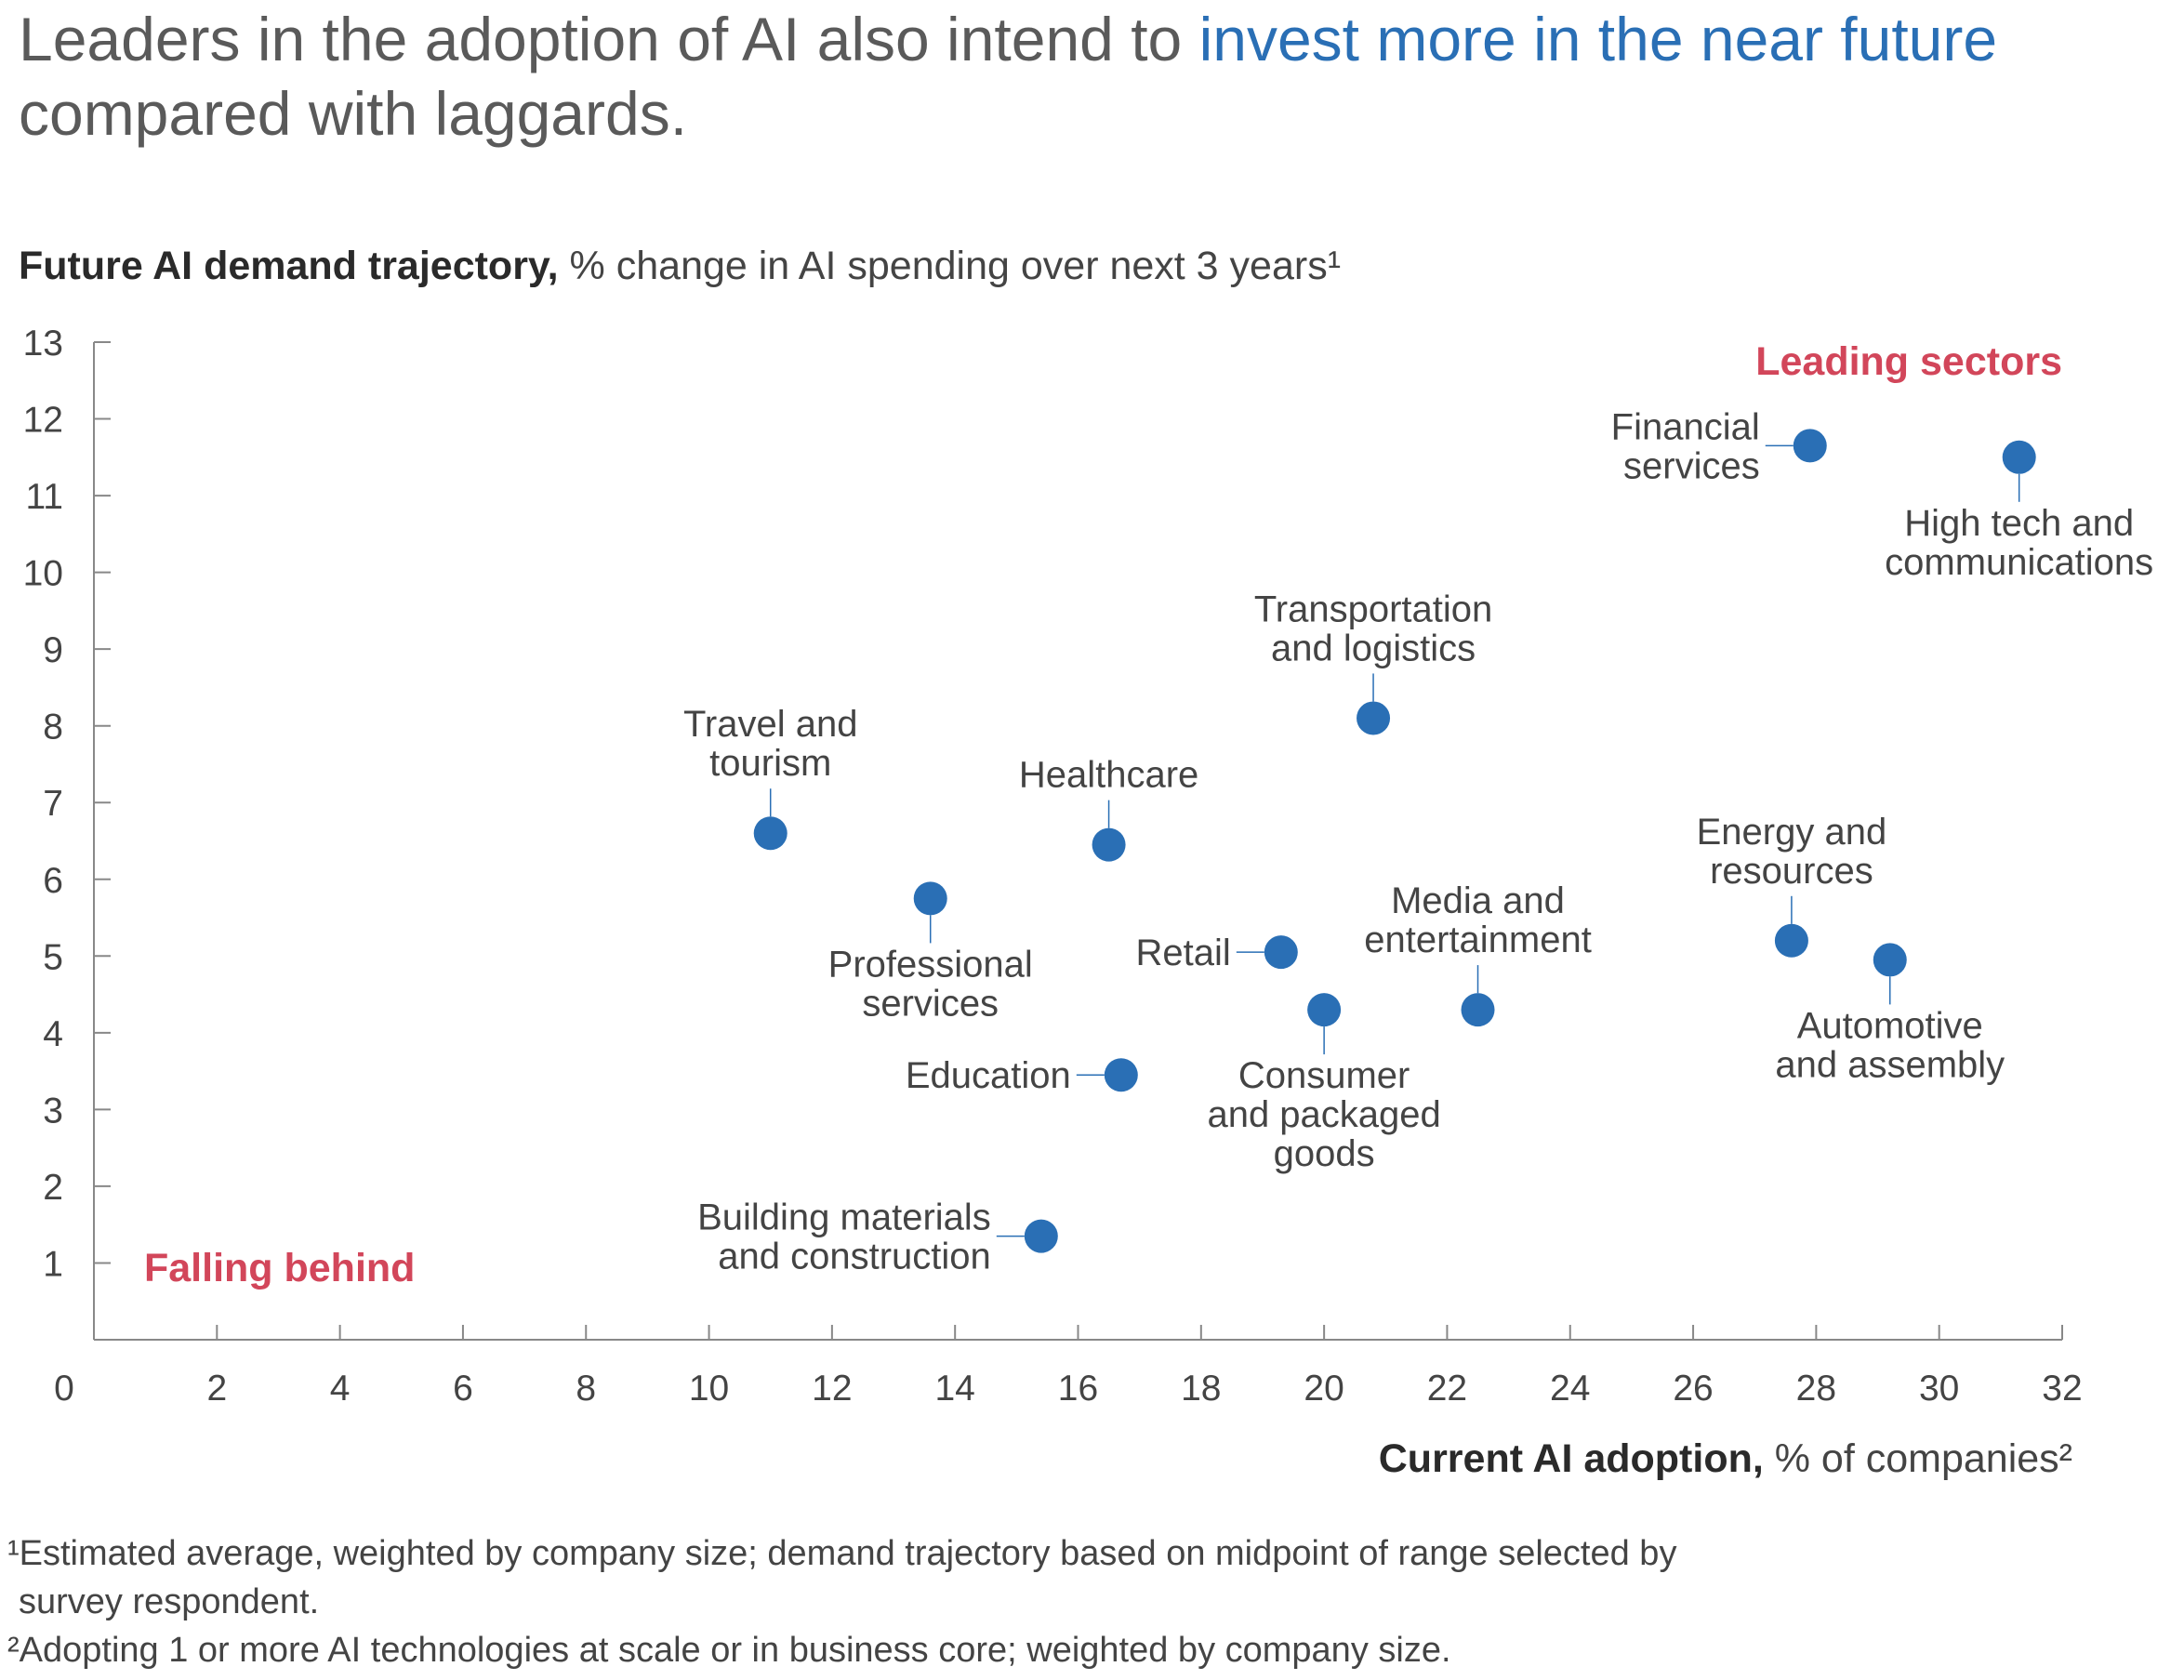 Image resolution: width=2184 pixels, height=1680 pixels. I want to click on data-point-retail, so click(1281, 952).